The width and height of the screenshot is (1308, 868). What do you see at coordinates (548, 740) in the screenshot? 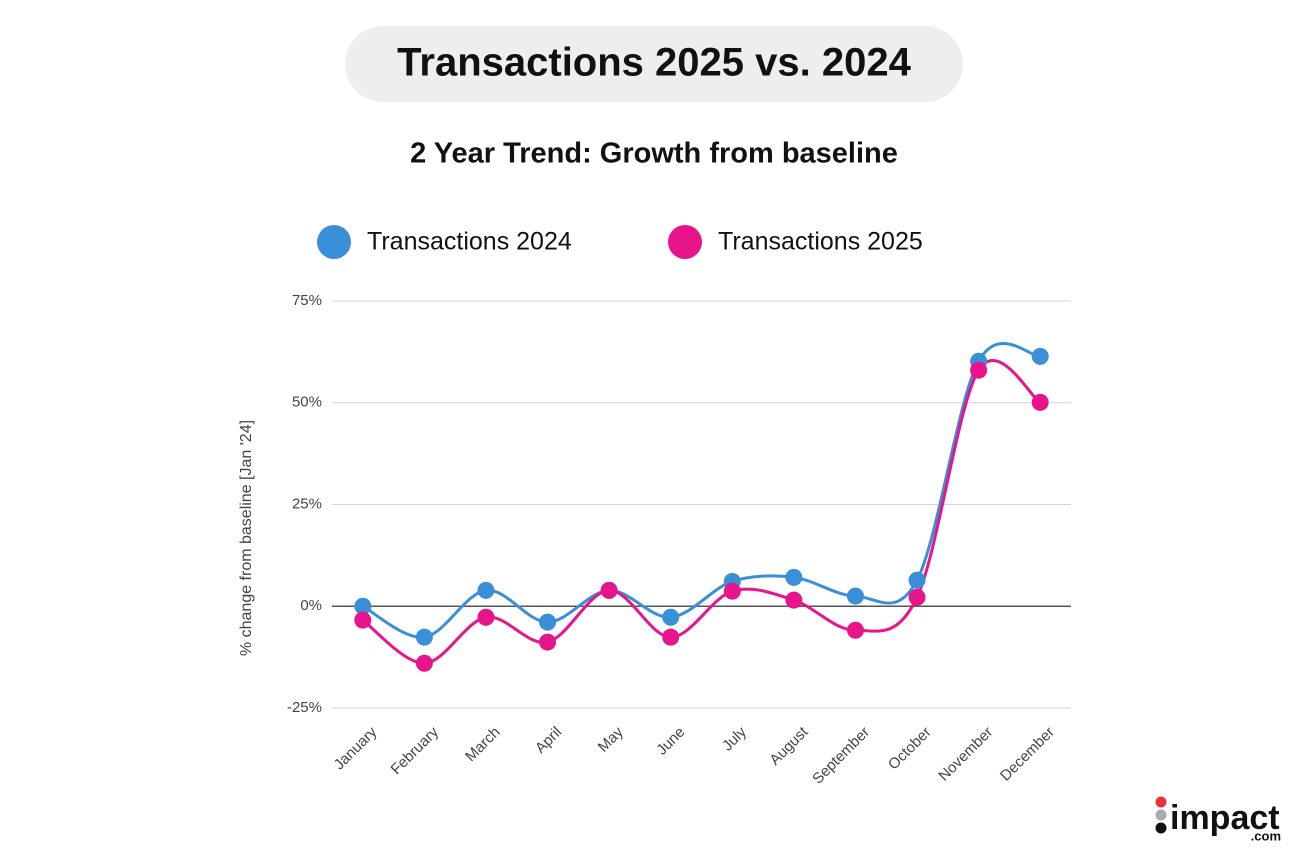
I see `x-tick-label: April` at bounding box center [548, 740].